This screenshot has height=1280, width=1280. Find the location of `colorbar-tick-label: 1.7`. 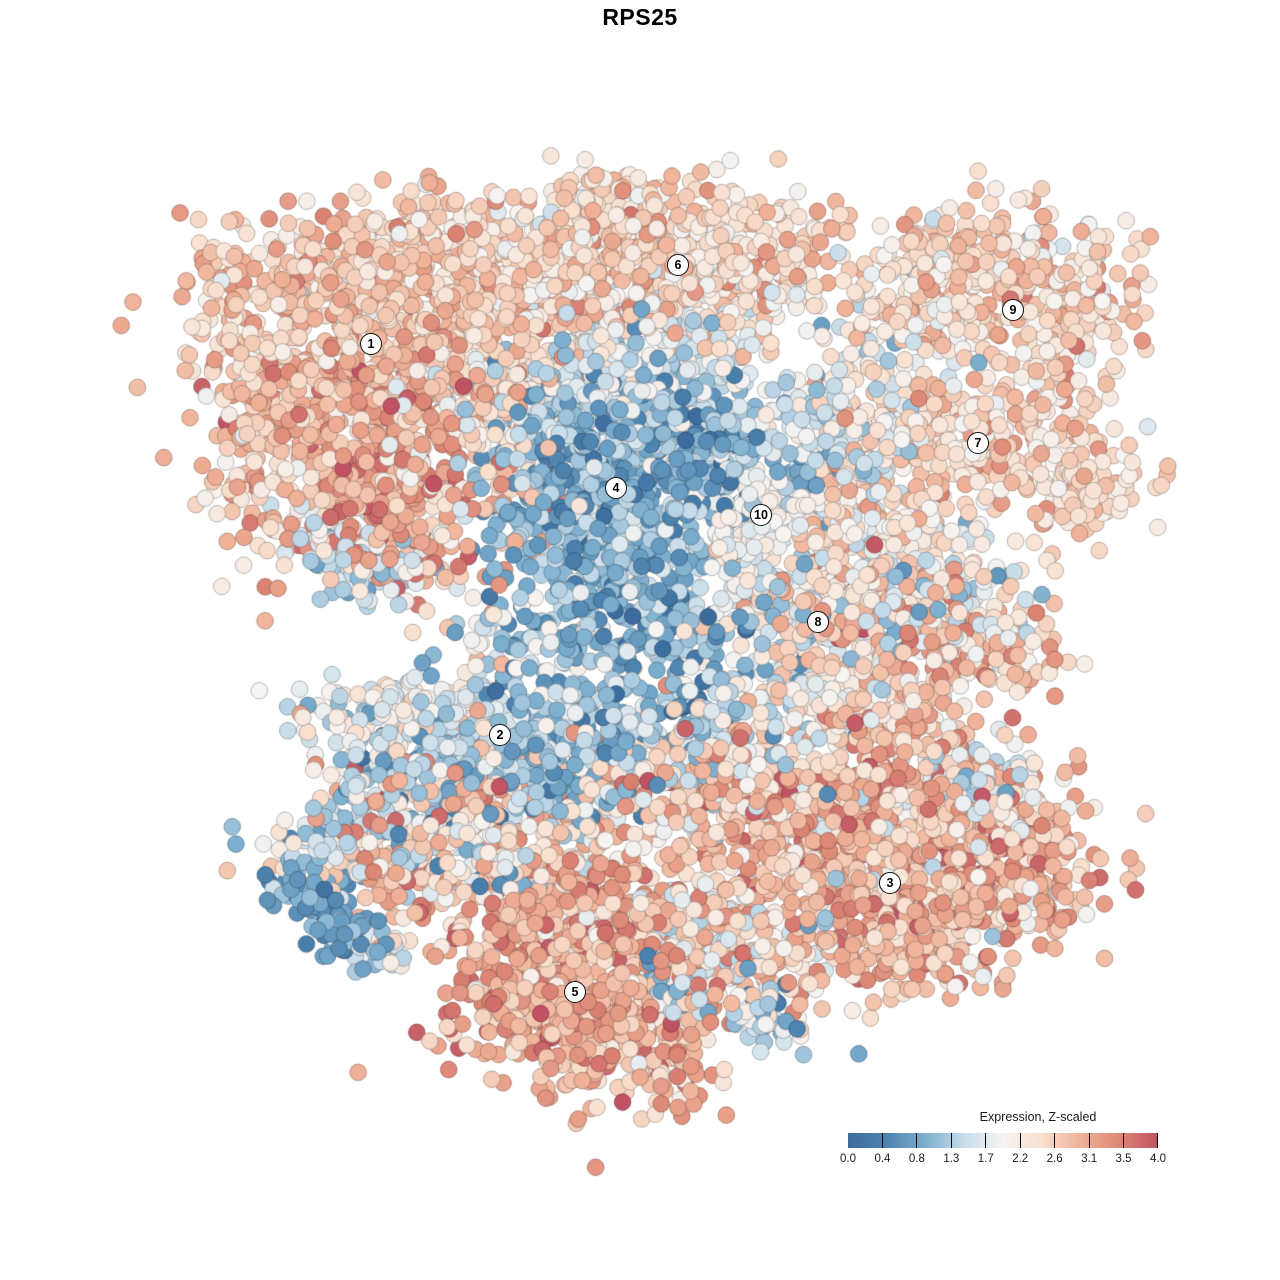

colorbar-tick-label: 1.7 is located at coordinates (985, 1159).